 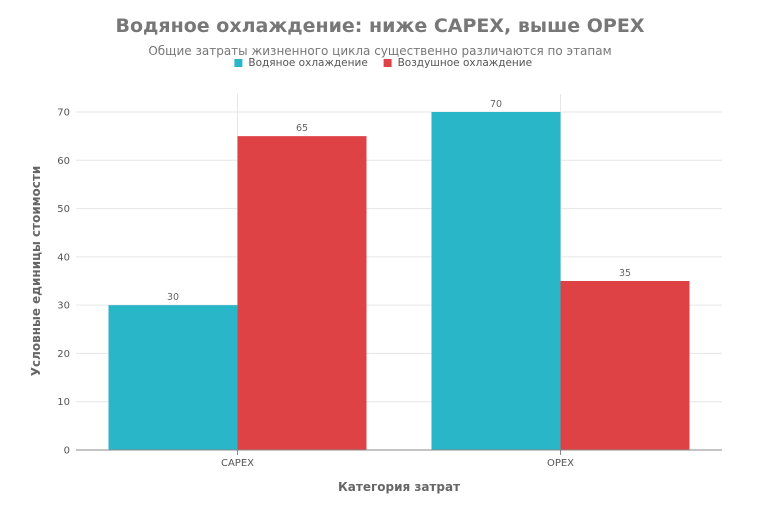 What do you see at coordinates (302, 128) in the screenshot?
I see `data-label: 65` at bounding box center [302, 128].